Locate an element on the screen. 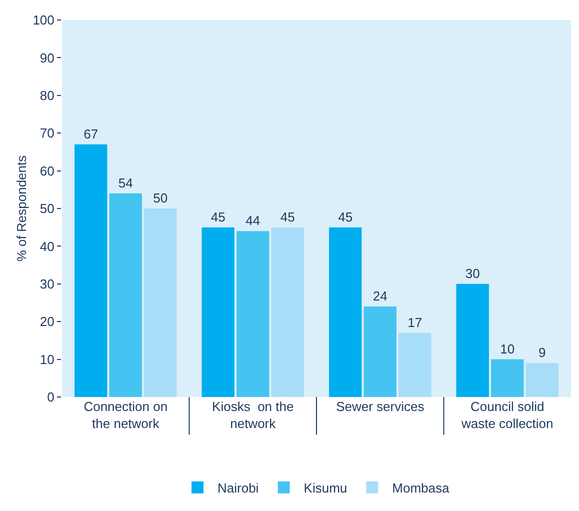  y-tick-label: 30 is located at coordinates (47, 284).